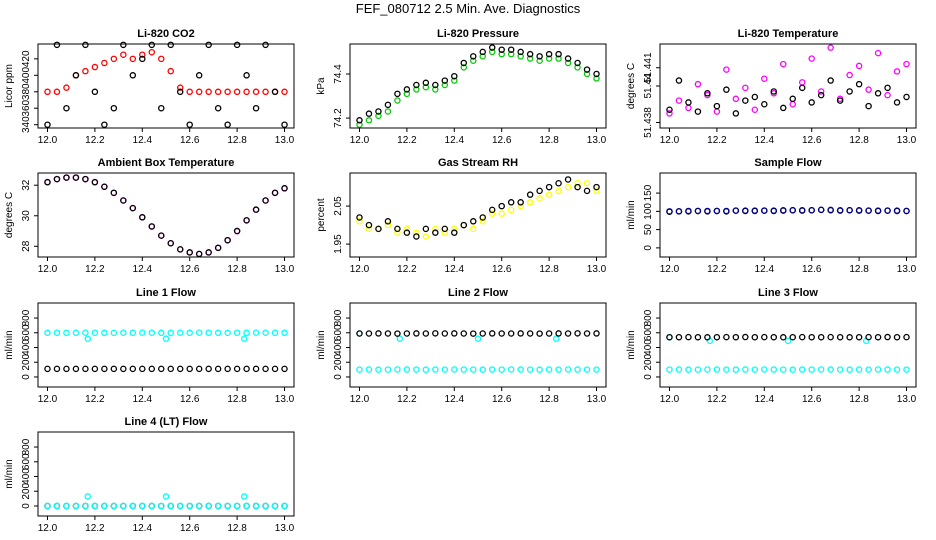 The width and height of the screenshot is (936, 540). What do you see at coordinates (360, 269) in the screenshot?
I see `x-tick-label: 12.0` at bounding box center [360, 269].